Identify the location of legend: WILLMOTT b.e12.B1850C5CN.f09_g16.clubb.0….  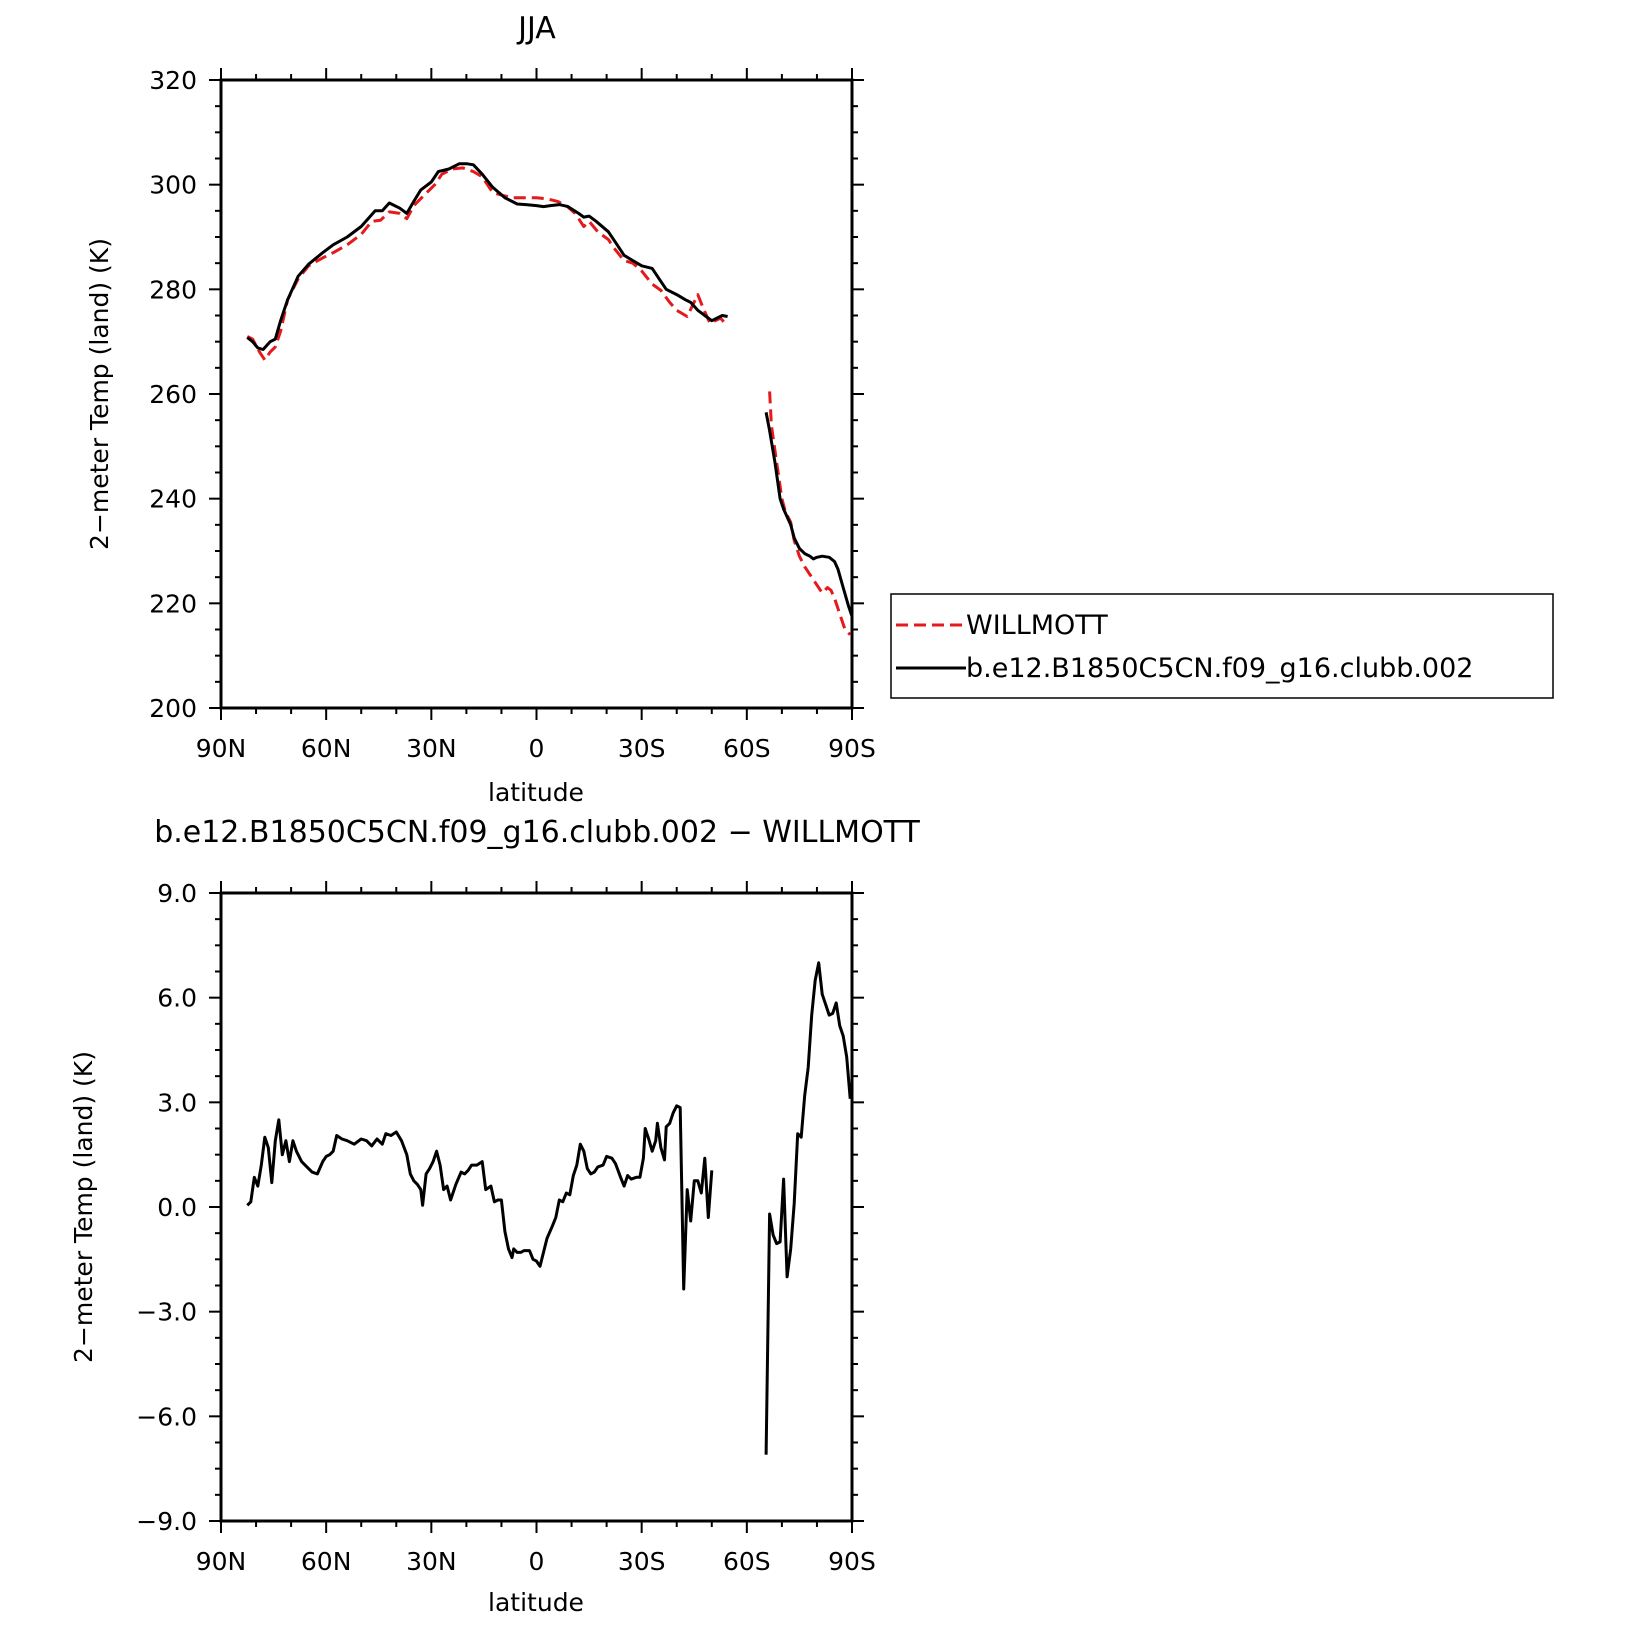
(1222, 646).